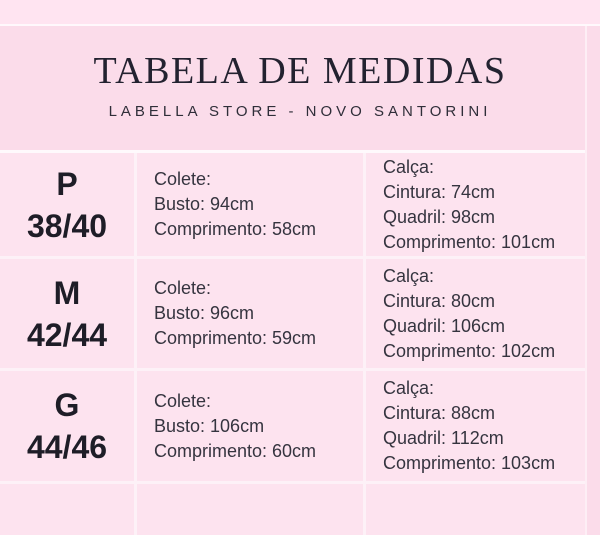  I want to click on page-subtitle: LABELLA STORE - NOVO SANTORINI, so click(300, 111).